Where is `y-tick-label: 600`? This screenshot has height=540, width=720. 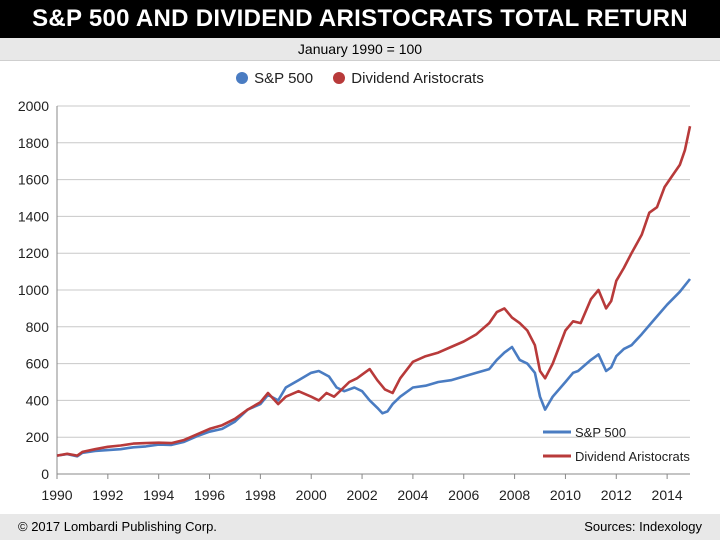 y-tick-label: 600 is located at coordinates (38, 364).